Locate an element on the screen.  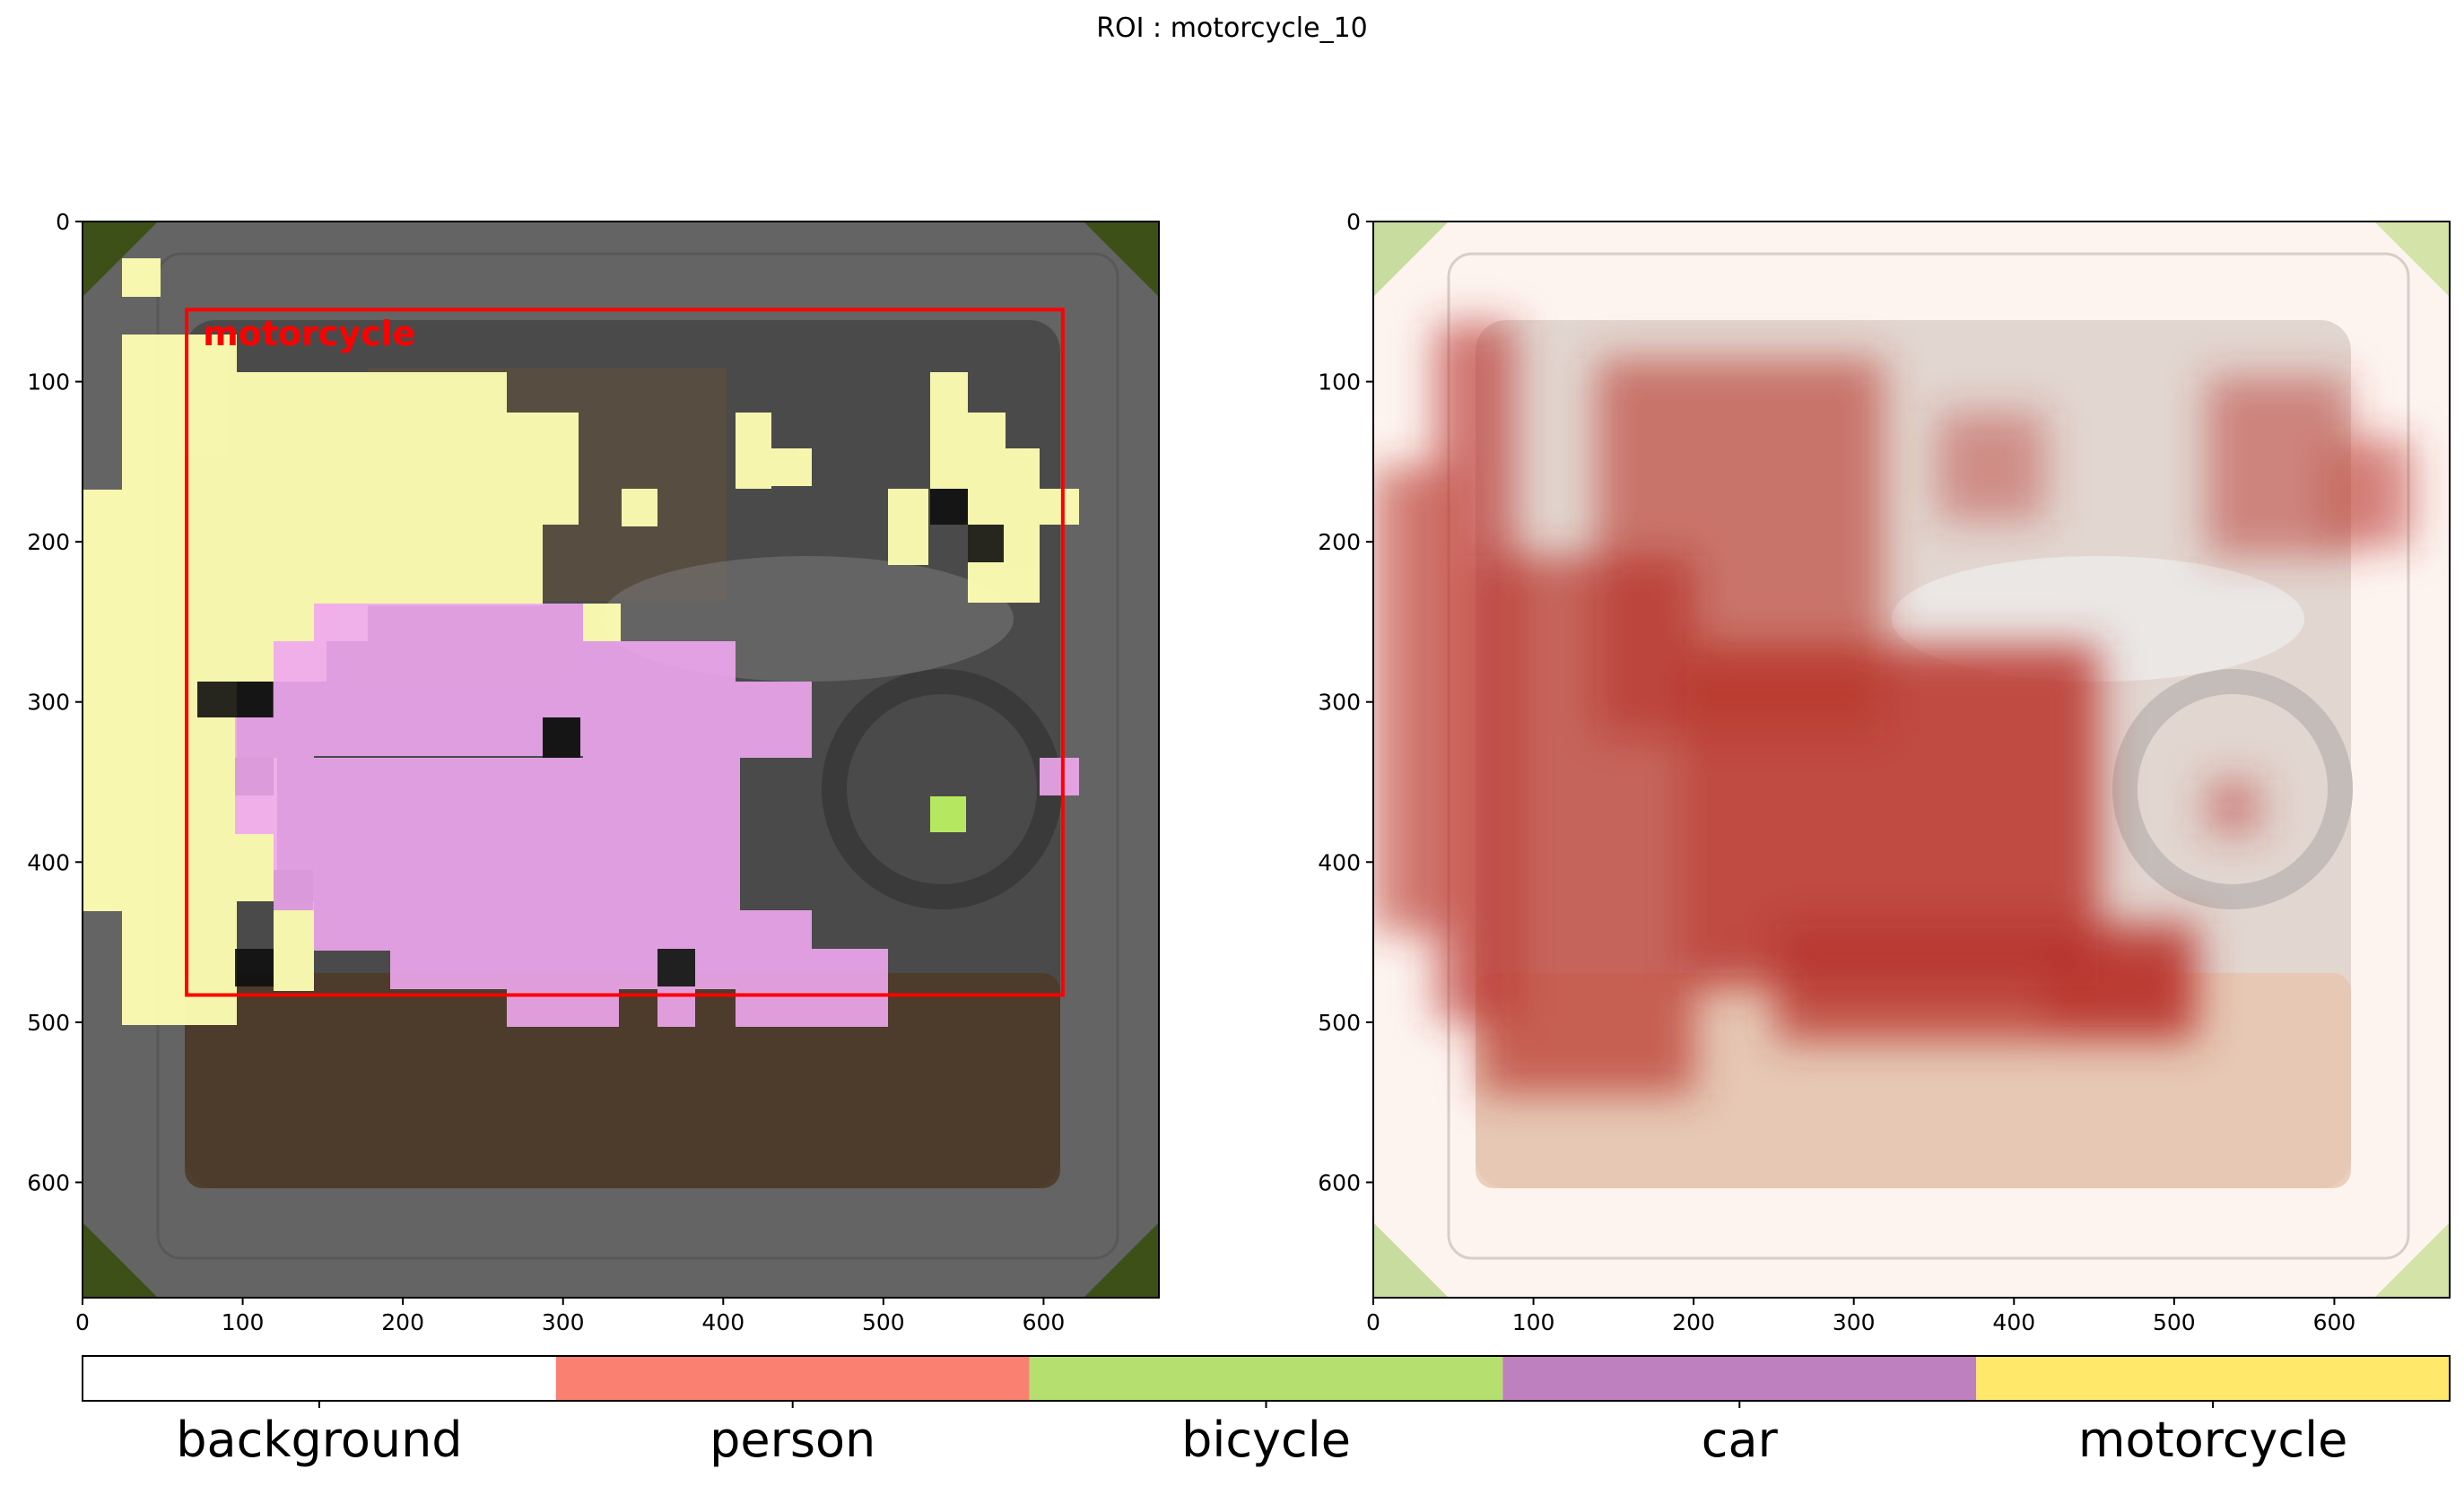
right-y-tick-label: 100 is located at coordinates (1339, 382).